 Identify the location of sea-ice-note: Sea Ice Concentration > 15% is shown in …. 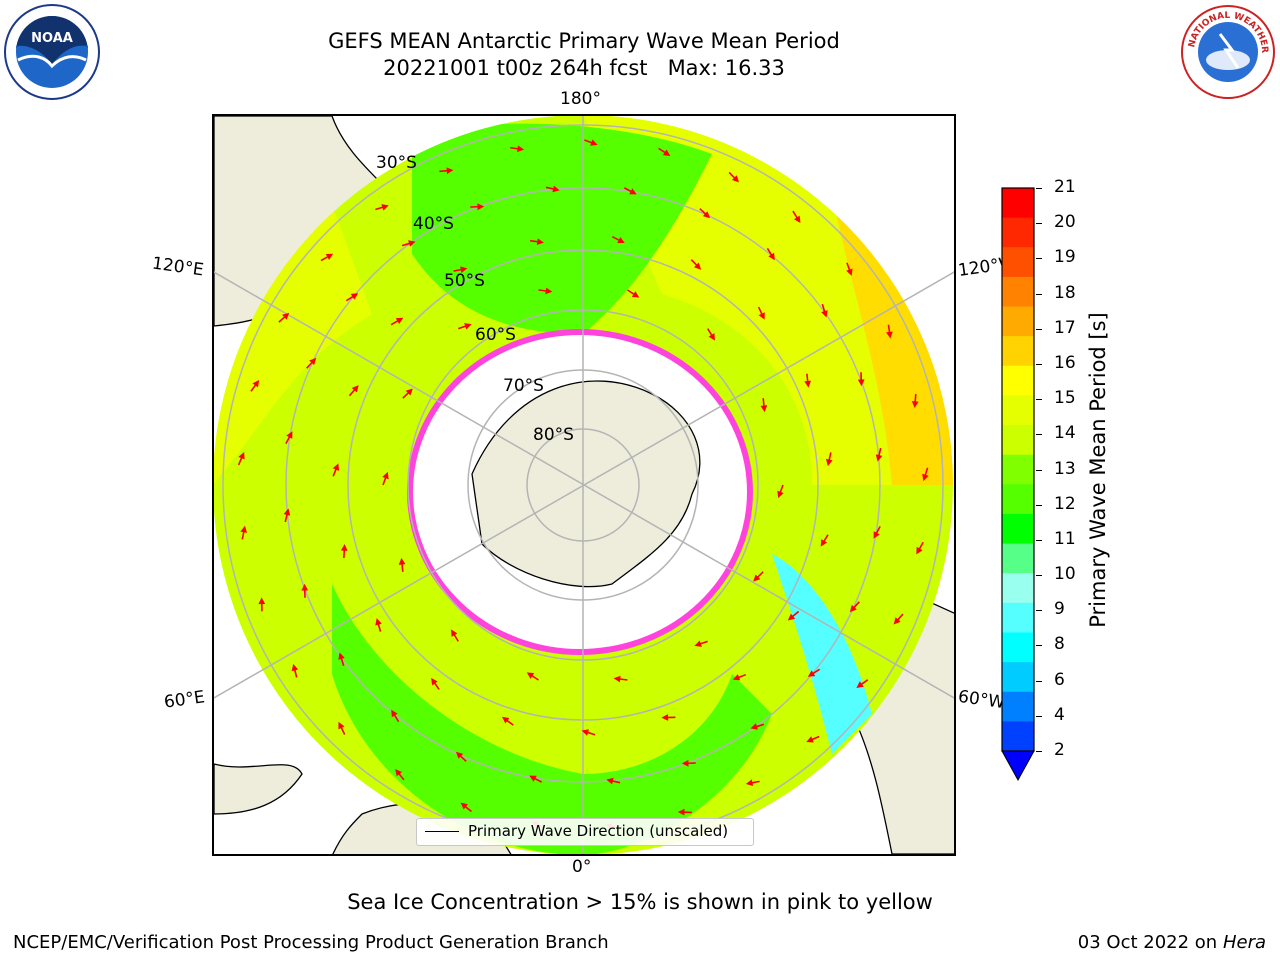
(640, 902).